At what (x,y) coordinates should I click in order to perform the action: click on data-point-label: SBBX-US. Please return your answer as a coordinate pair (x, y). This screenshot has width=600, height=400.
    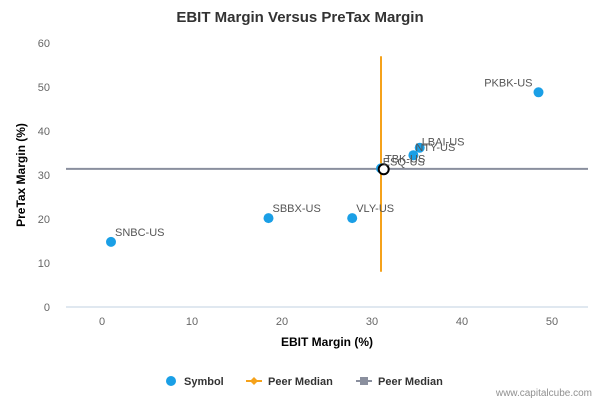
    Looking at the image, I should click on (297, 209).